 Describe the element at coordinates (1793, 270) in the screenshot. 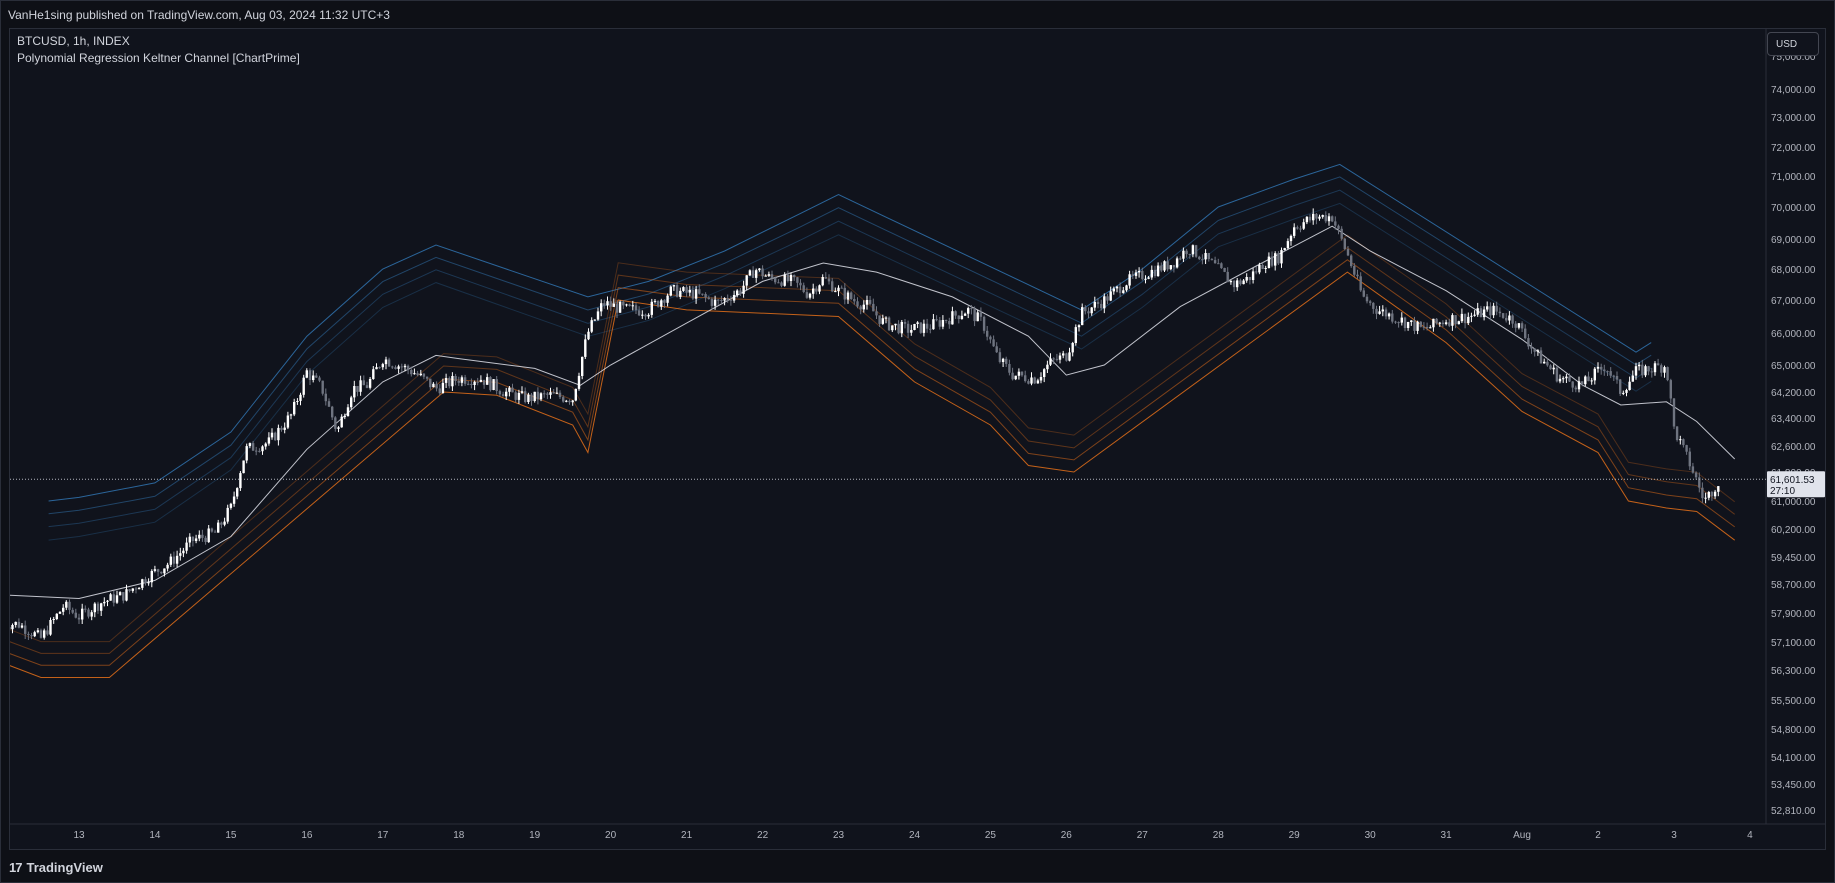

I see `price-tick-label: 68,000.00` at that location.